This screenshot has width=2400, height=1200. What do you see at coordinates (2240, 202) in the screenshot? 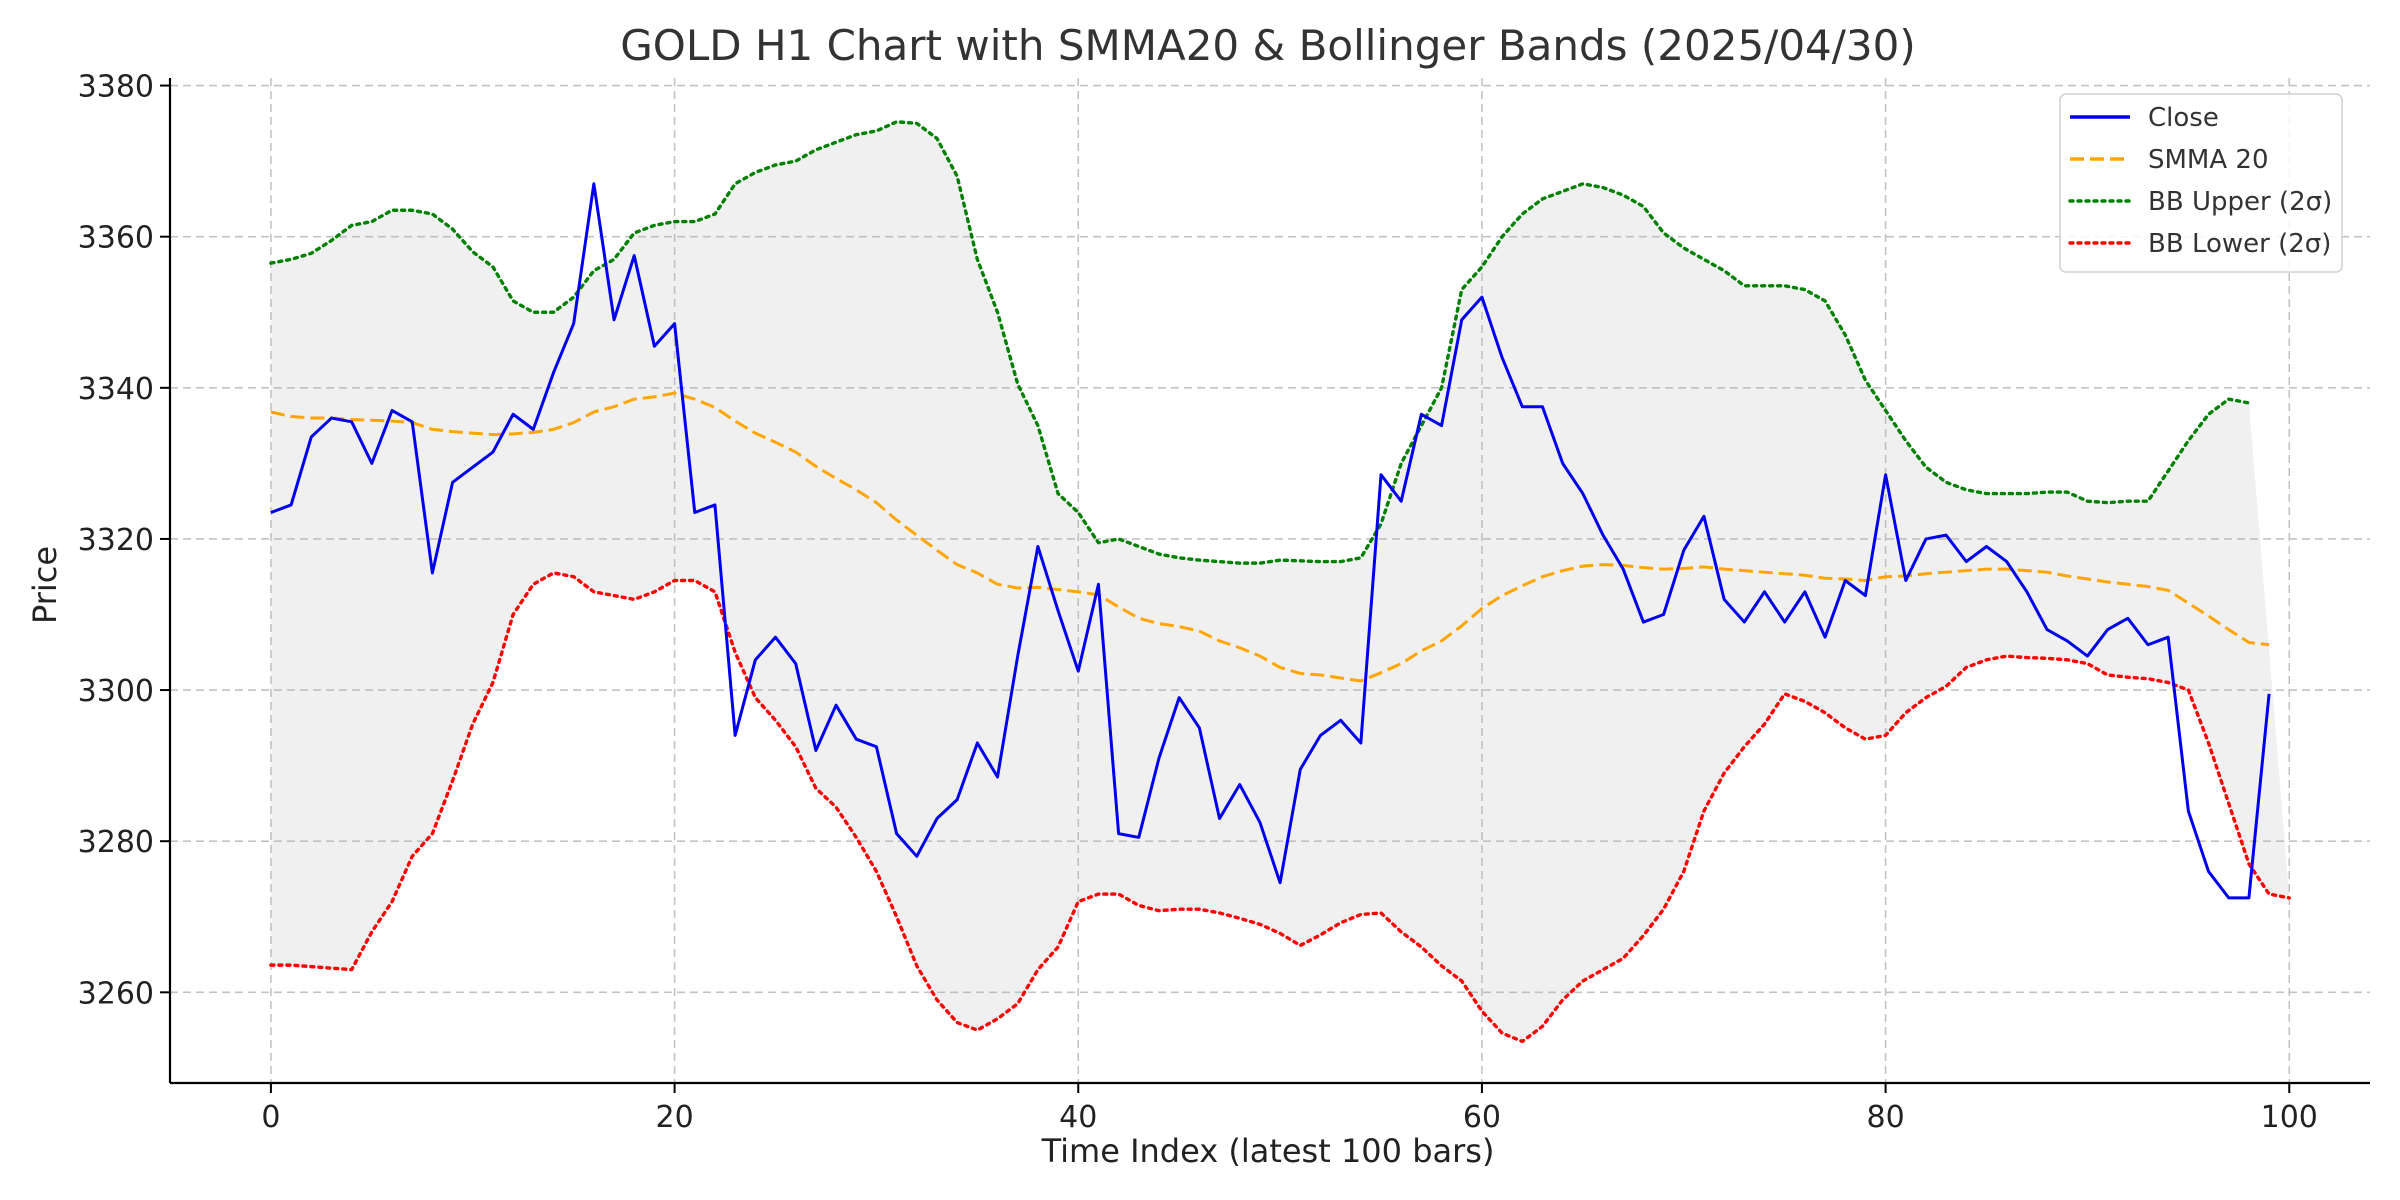
I see `legend-label-bb-upper-2: BB Upper (2σ)` at bounding box center [2240, 202].